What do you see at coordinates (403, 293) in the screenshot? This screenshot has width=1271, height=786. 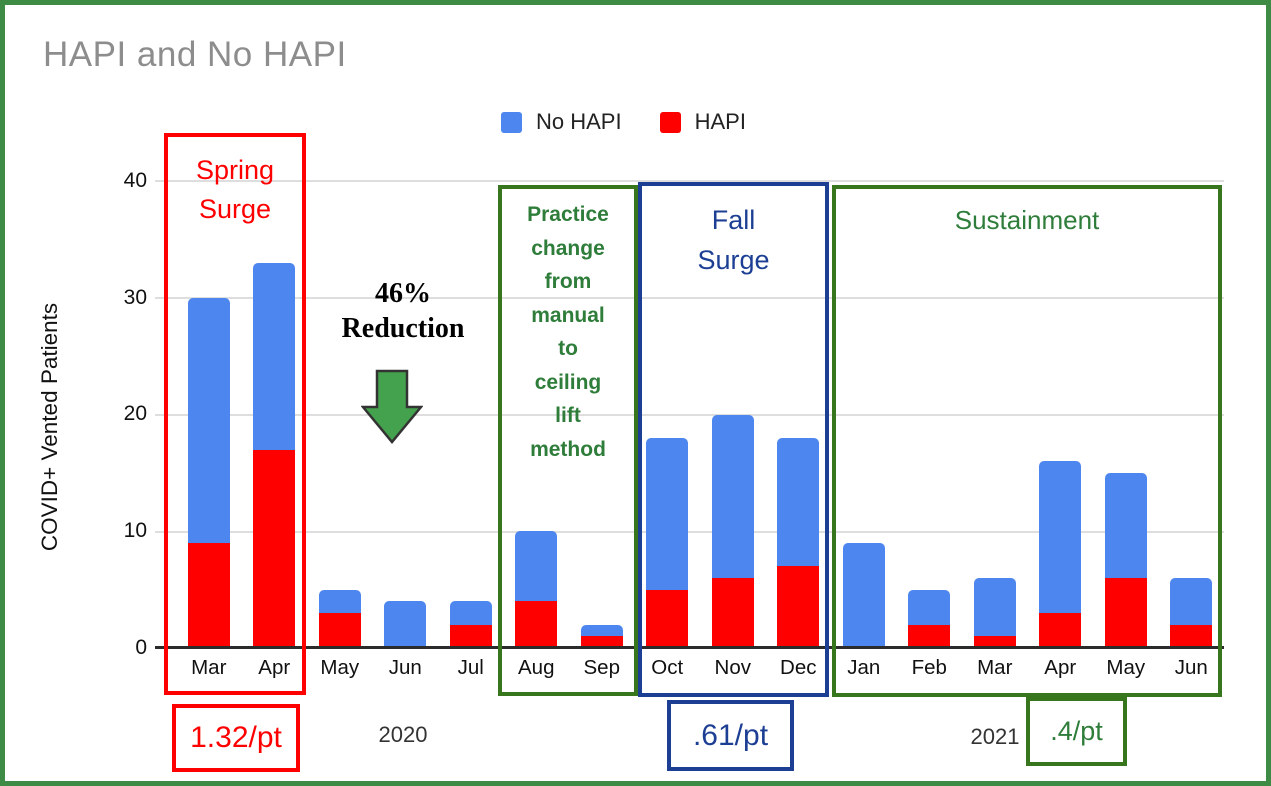 I see `reduction-line: 46%` at bounding box center [403, 293].